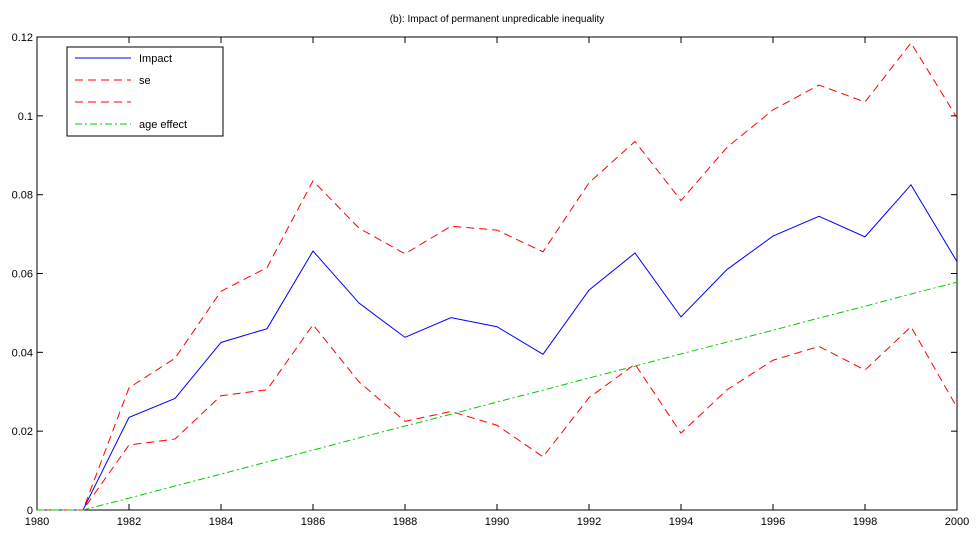  What do you see at coordinates (163, 125) in the screenshot?
I see `legend-label: age effect` at bounding box center [163, 125].